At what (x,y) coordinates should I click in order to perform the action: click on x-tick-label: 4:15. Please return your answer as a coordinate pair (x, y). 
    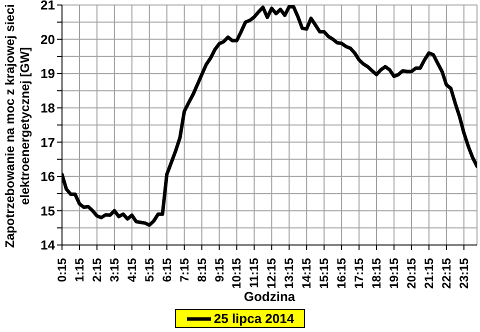
    Looking at the image, I should click on (131, 270).